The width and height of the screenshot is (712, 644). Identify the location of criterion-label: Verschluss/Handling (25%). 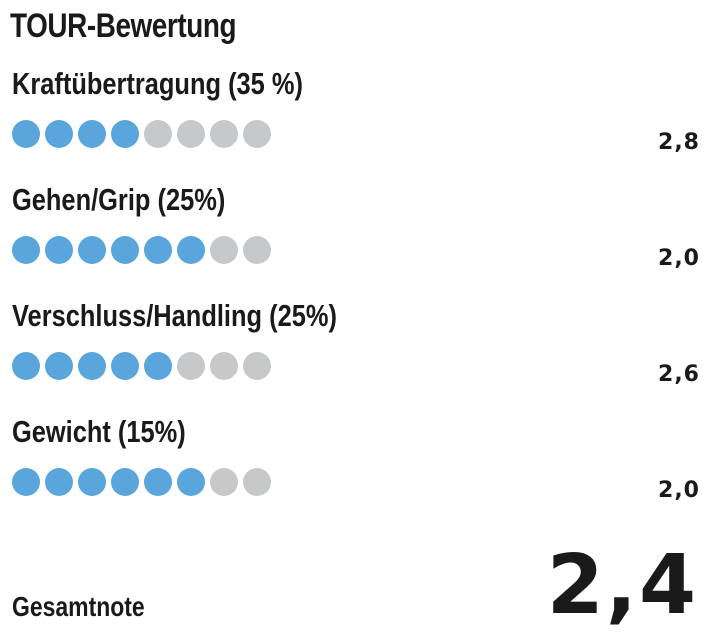
(174, 315).